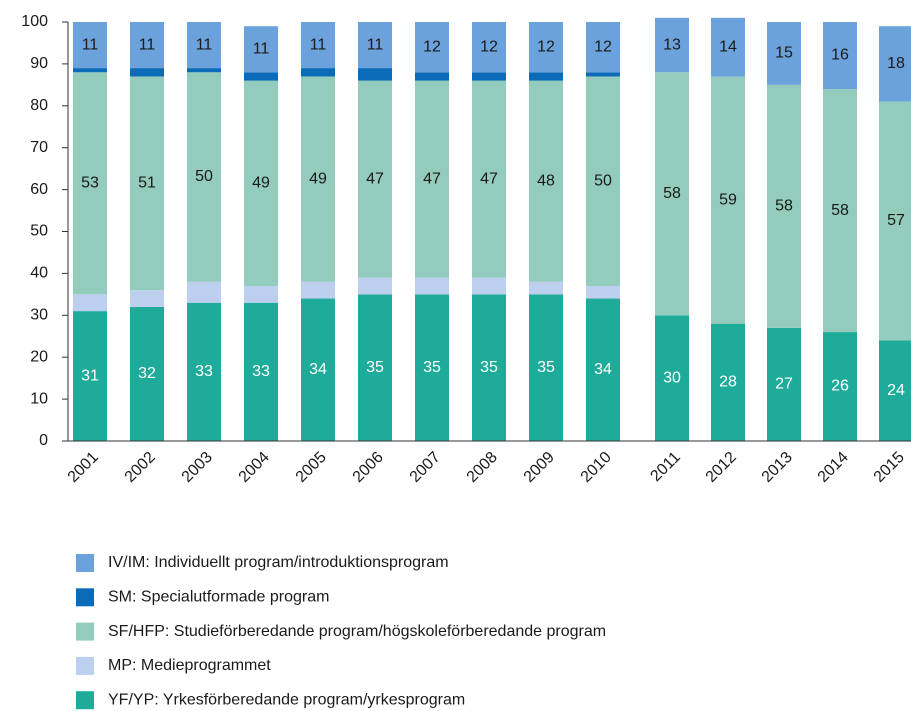  What do you see at coordinates (218, 597) in the screenshot?
I see `legend-label: SM: Specialutformade program` at bounding box center [218, 597].